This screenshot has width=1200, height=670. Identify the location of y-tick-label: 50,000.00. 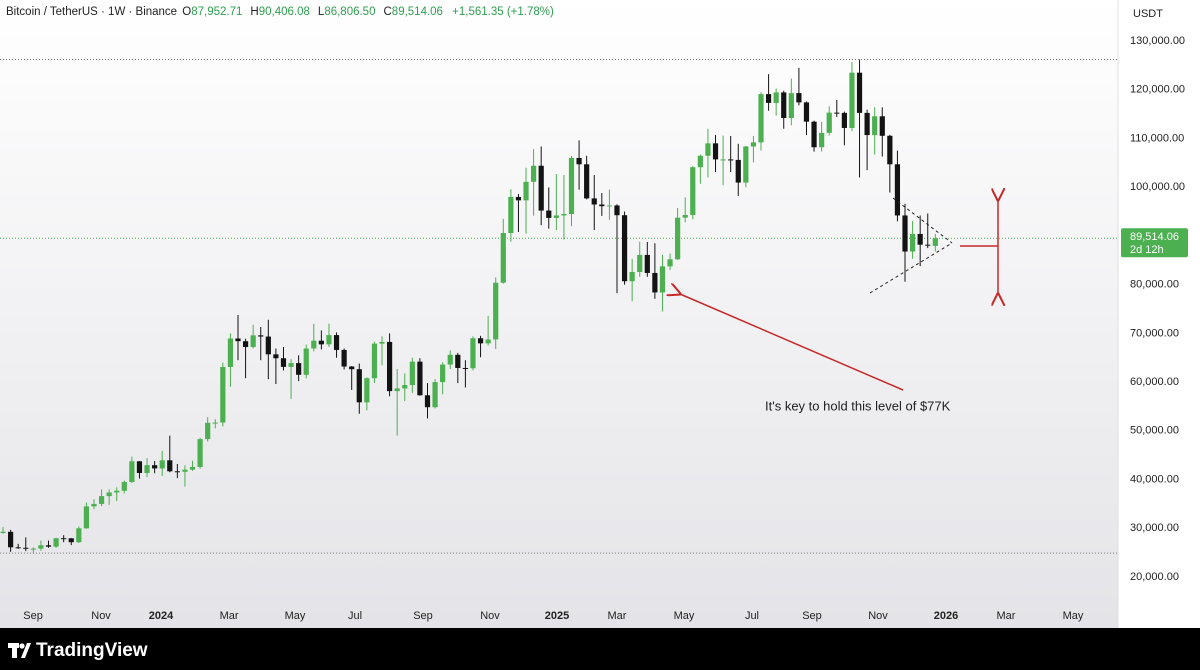
(1154, 431).